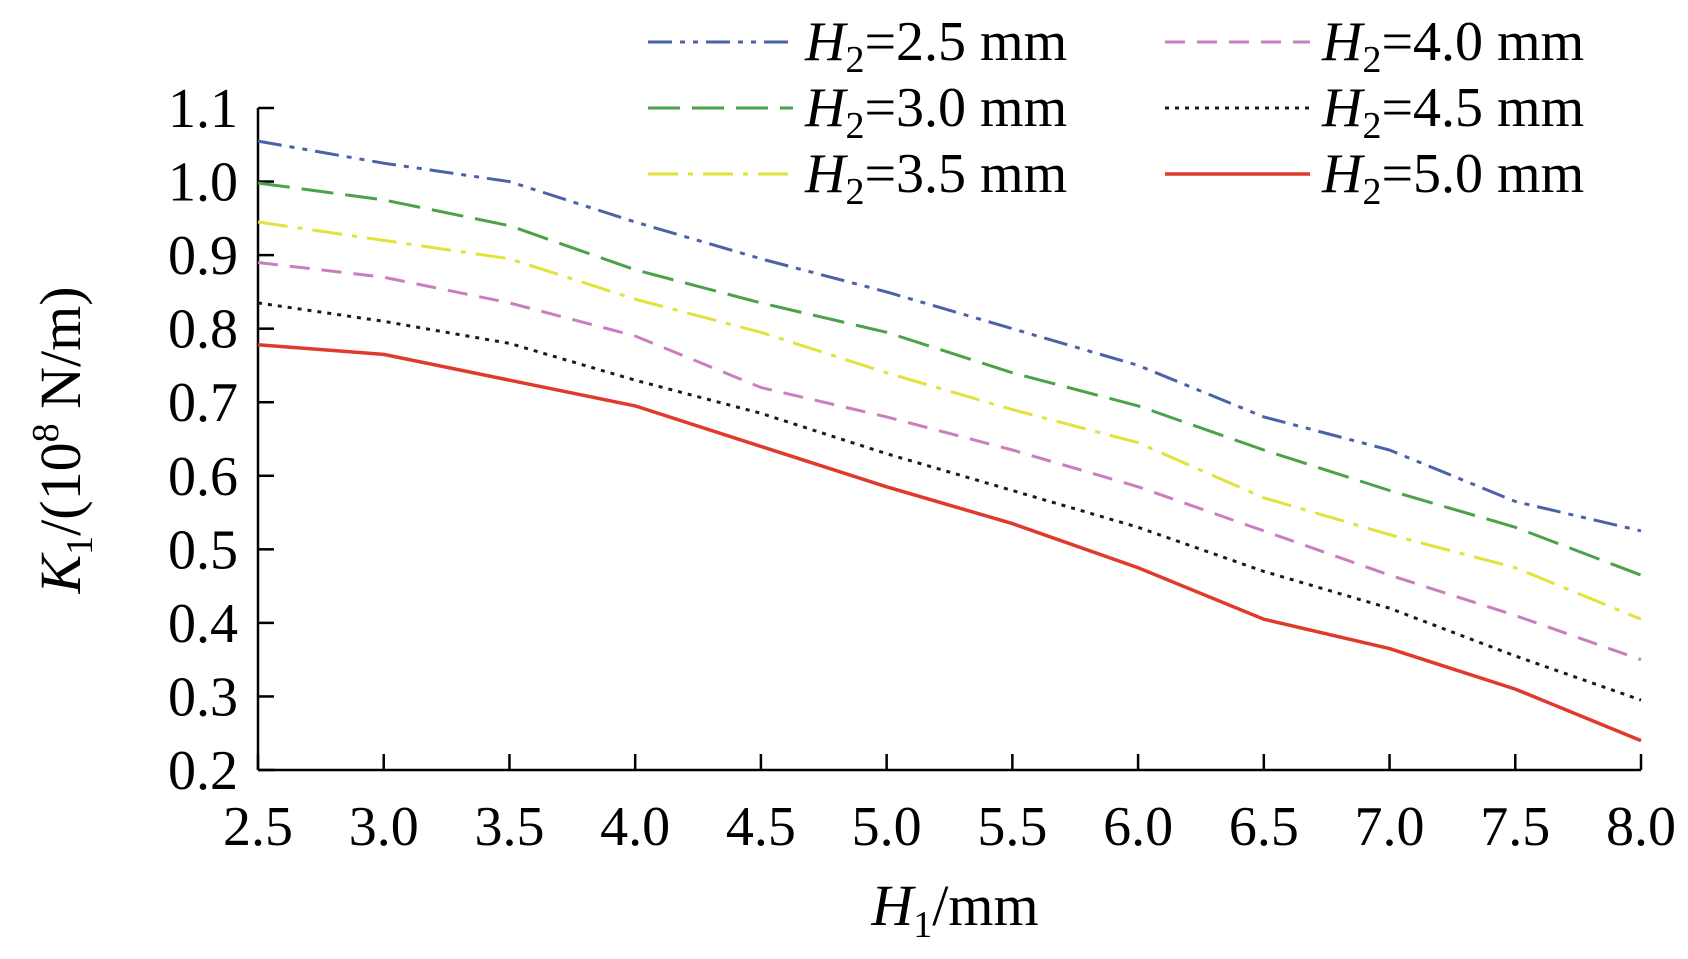 The height and width of the screenshot is (959, 1688). I want to click on y-tick-label: 0.3, so click(203, 697).